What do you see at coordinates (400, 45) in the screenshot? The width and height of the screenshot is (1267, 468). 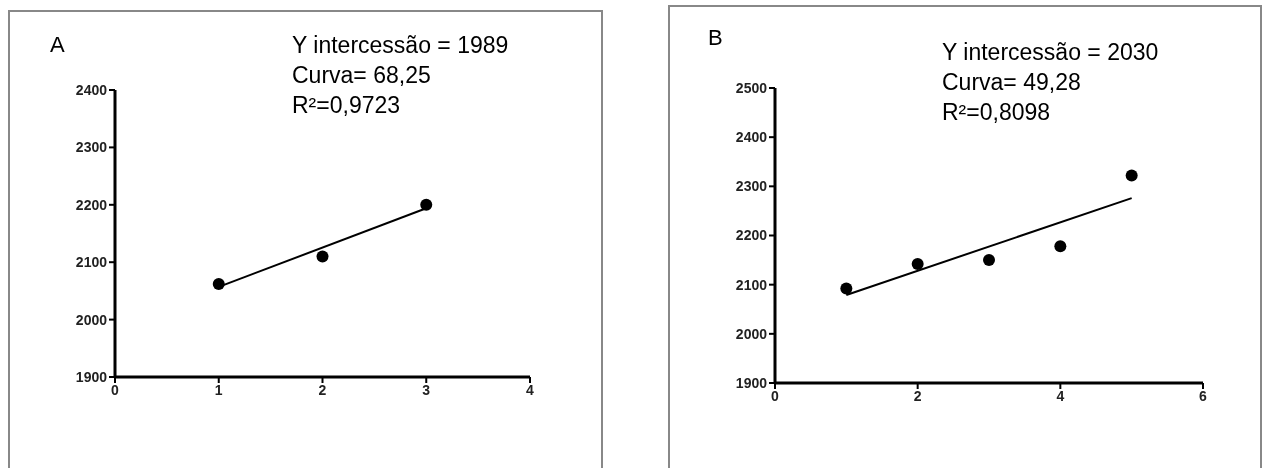 I see `text: Y intercessão = 1989` at bounding box center [400, 45].